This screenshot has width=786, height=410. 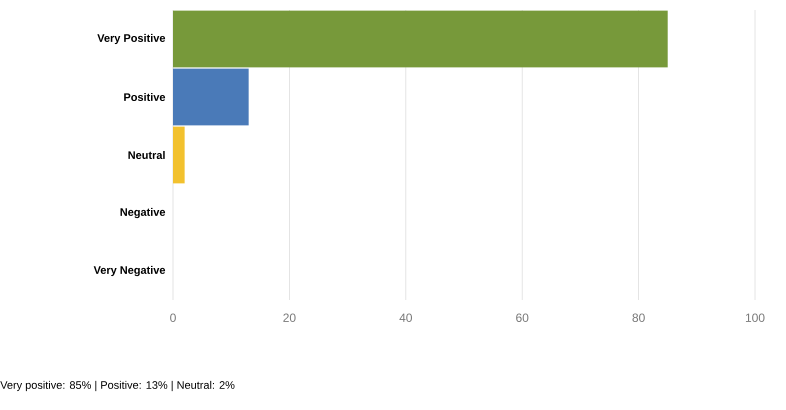 What do you see at coordinates (638, 318) in the screenshot?
I see `x-tick-label: 80` at bounding box center [638, 318].